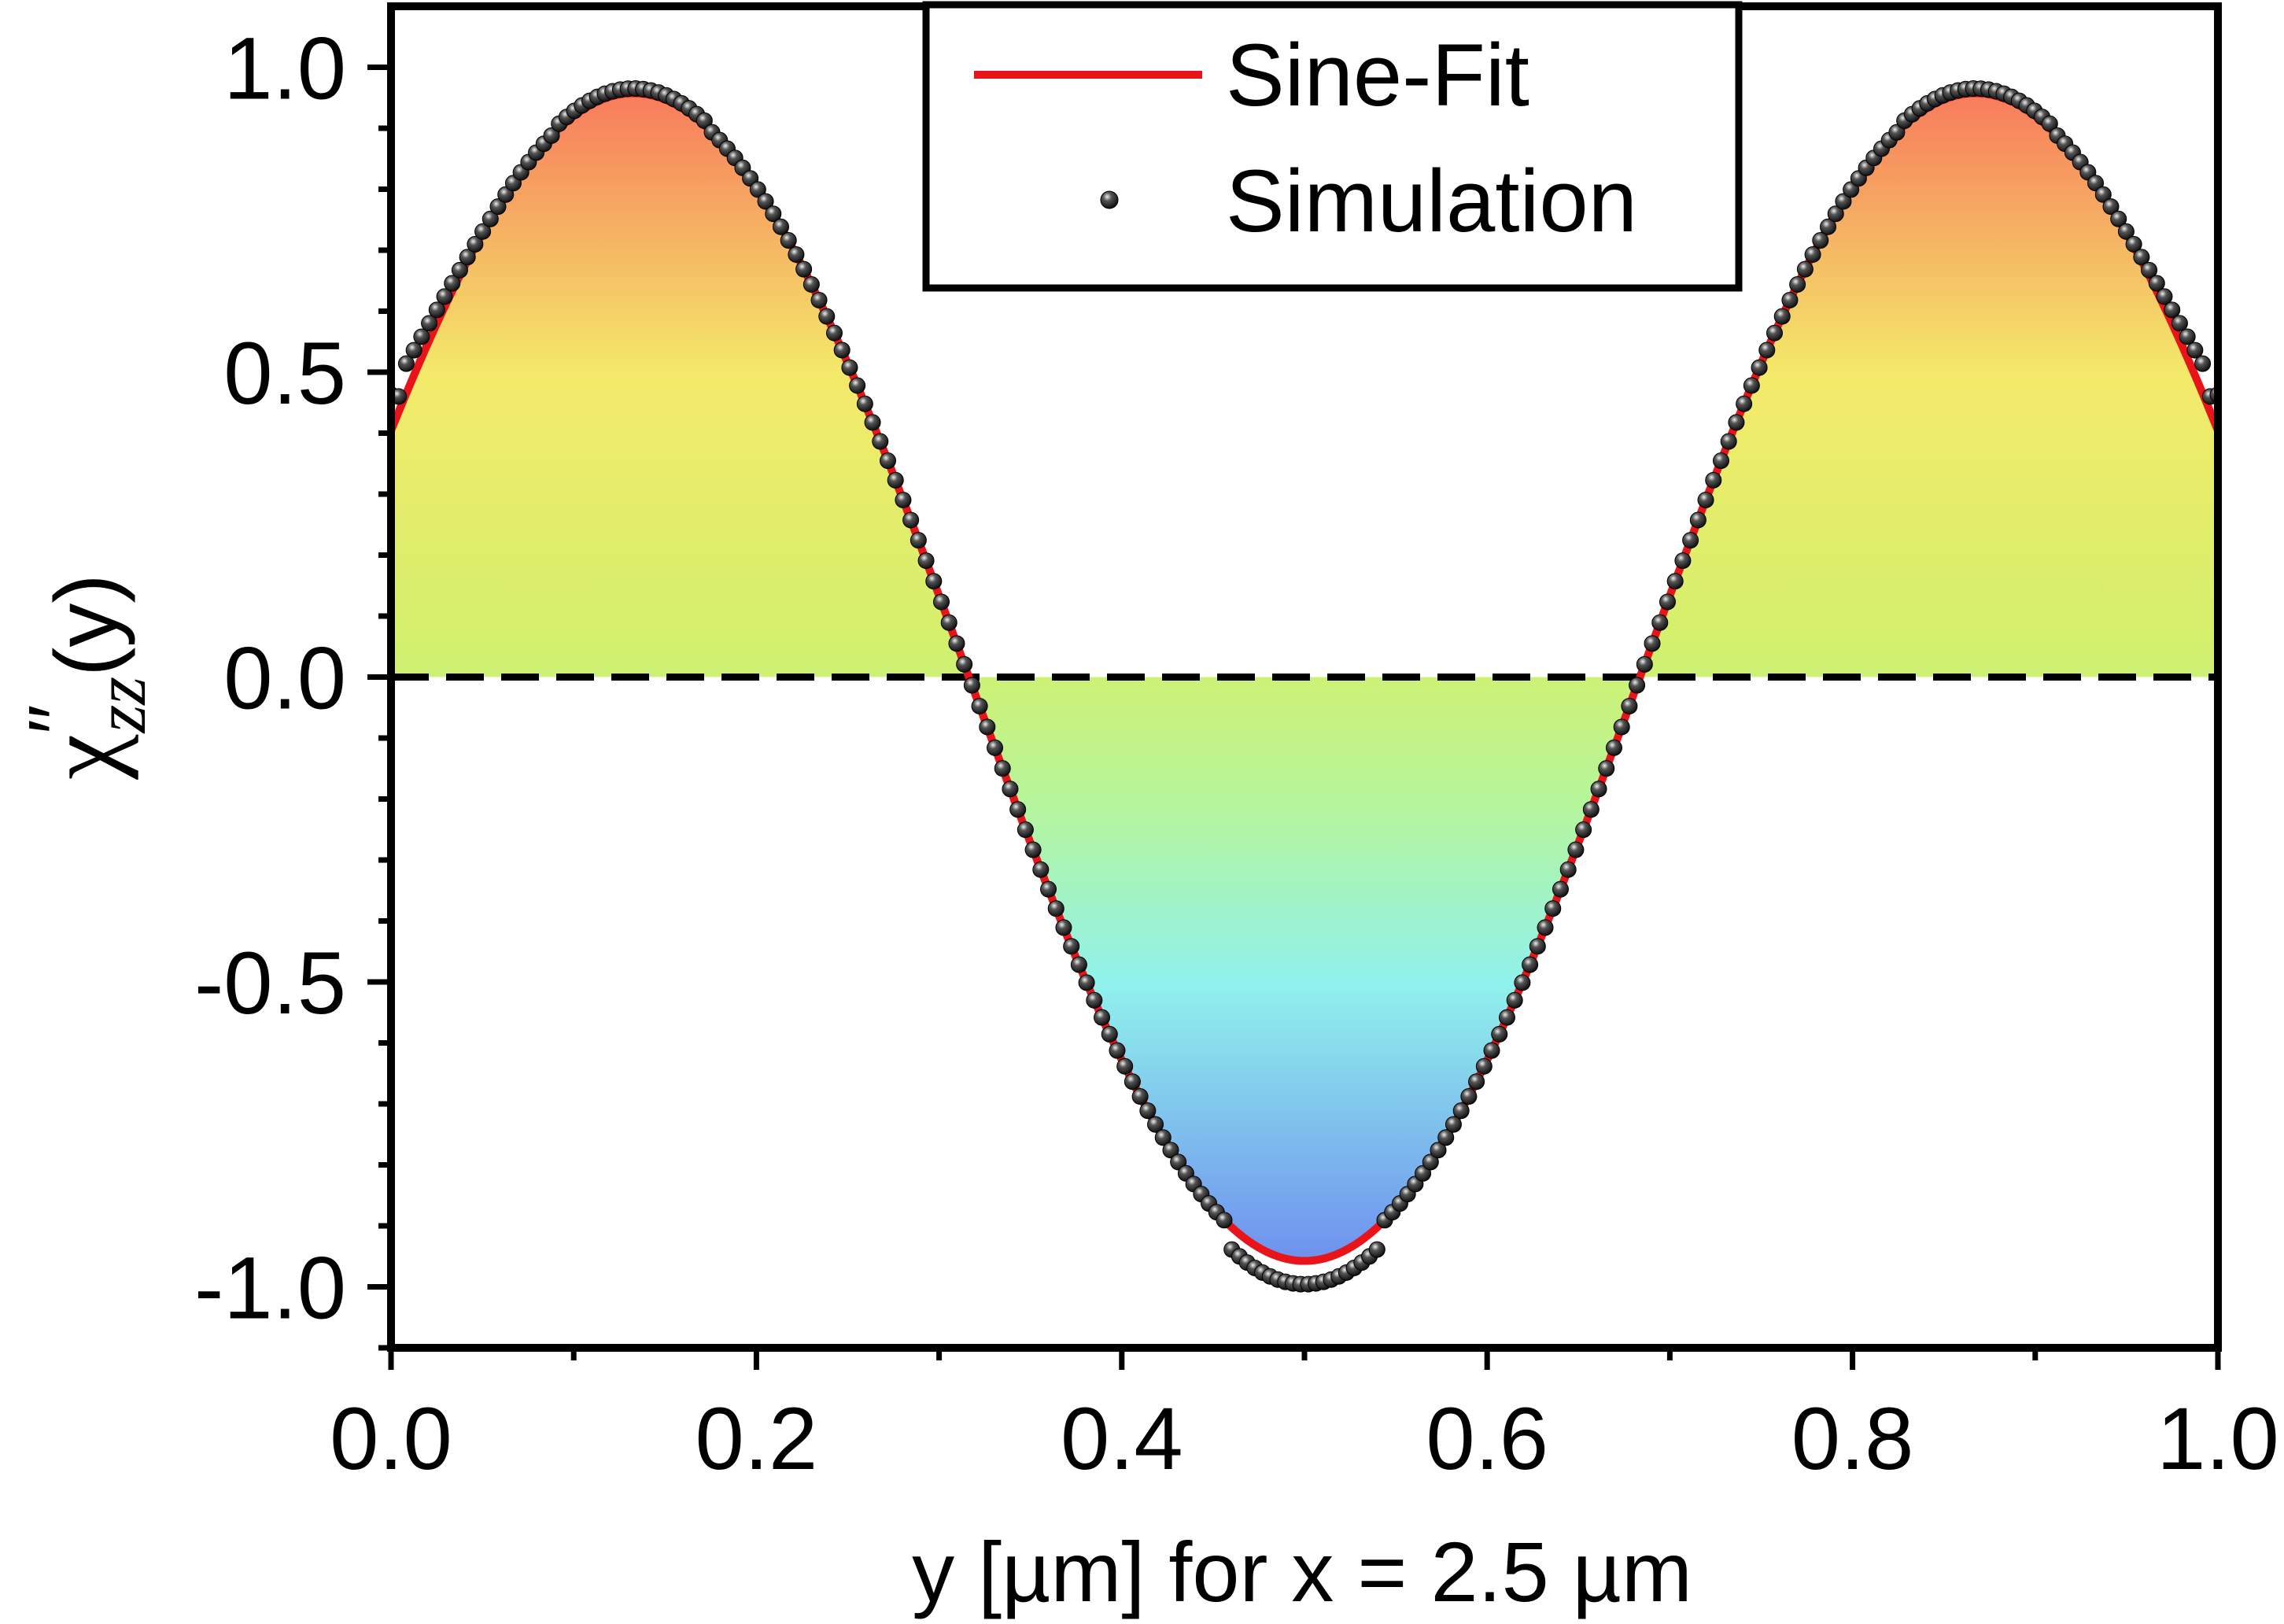 The height and width of the screenshot is (1624, 2284). I want to click on x-tick-label: 0.6, so click(1487, 1439).